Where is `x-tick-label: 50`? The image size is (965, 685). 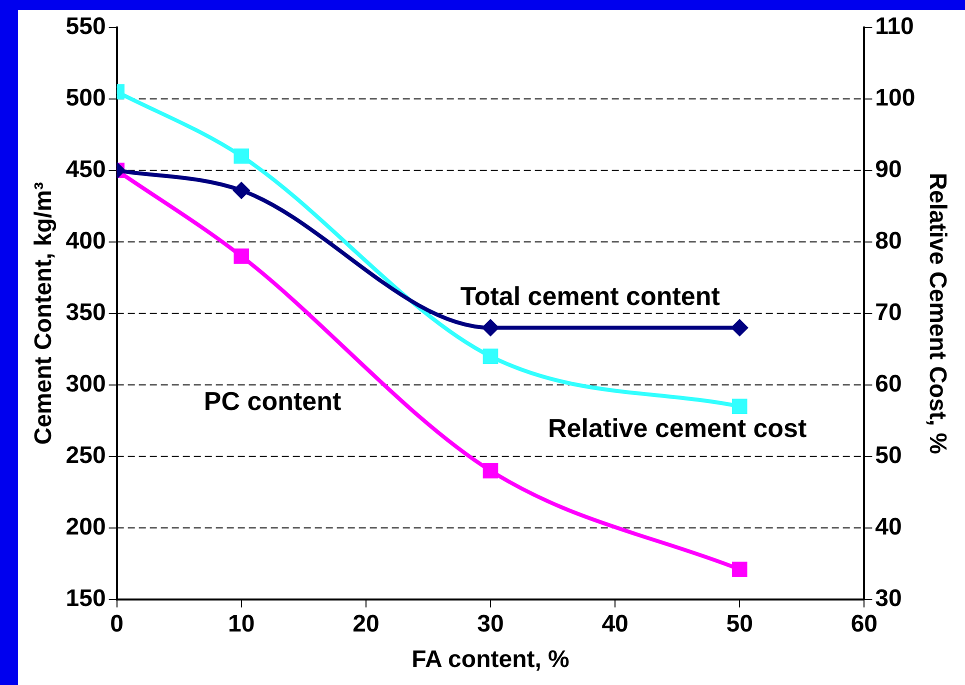
x-tick-label: 50 is located at coordinates (739, 624).